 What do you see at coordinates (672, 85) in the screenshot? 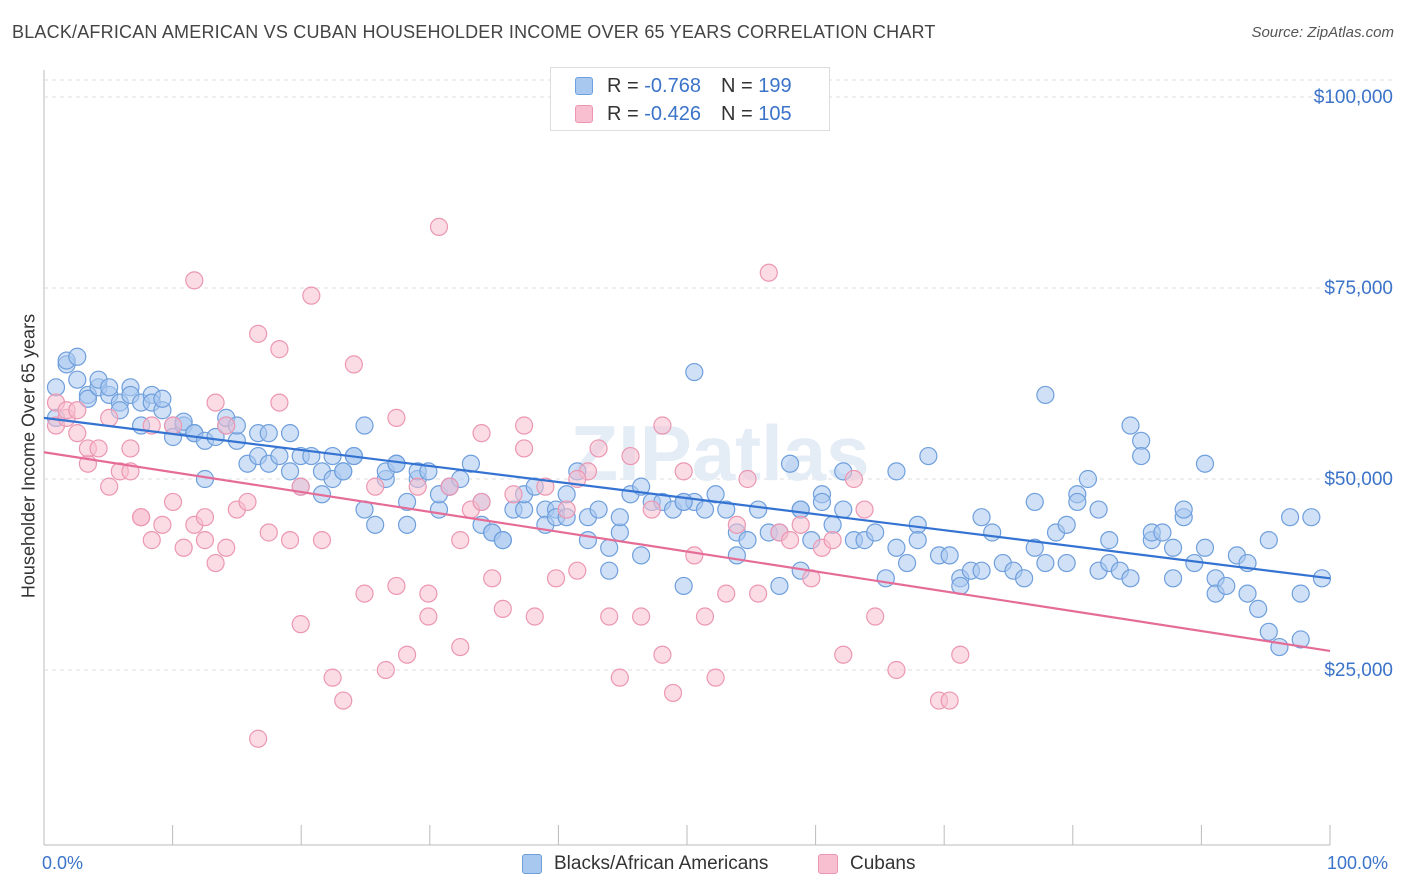
I see `r-value: -0.768` at bounding box center [672, 85].